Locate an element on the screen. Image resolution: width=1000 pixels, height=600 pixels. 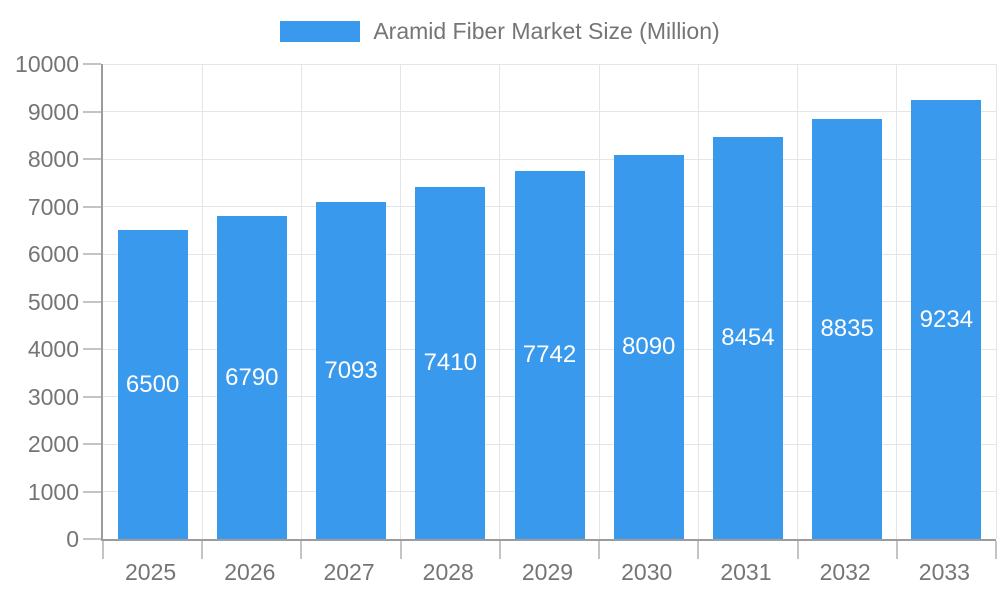
bar-value-label: 7410 is located at coordinates (450, 363).